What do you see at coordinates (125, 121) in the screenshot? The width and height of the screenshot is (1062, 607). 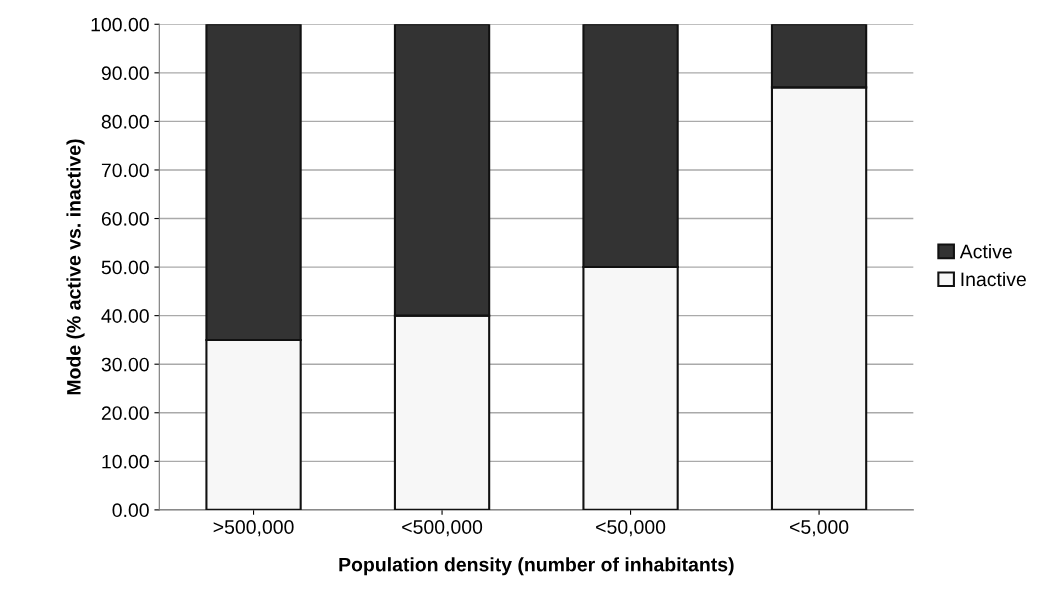 I see `y-tick-label: 80.00` at bounding box center [125, 121].